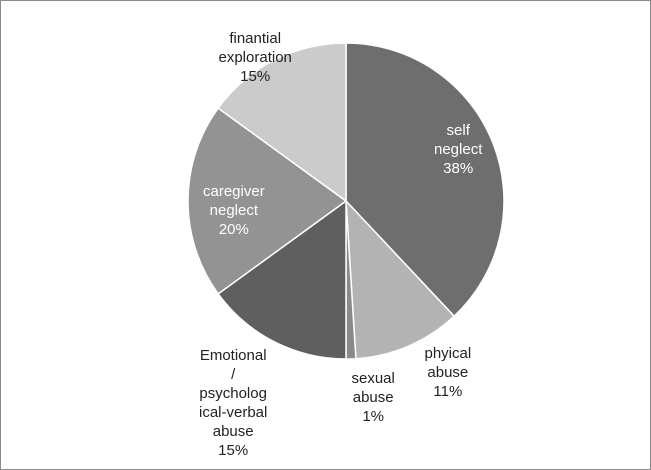  I want to click on slice-label-sexual-abuse: sexual abuse 1%, so click(373, 397).